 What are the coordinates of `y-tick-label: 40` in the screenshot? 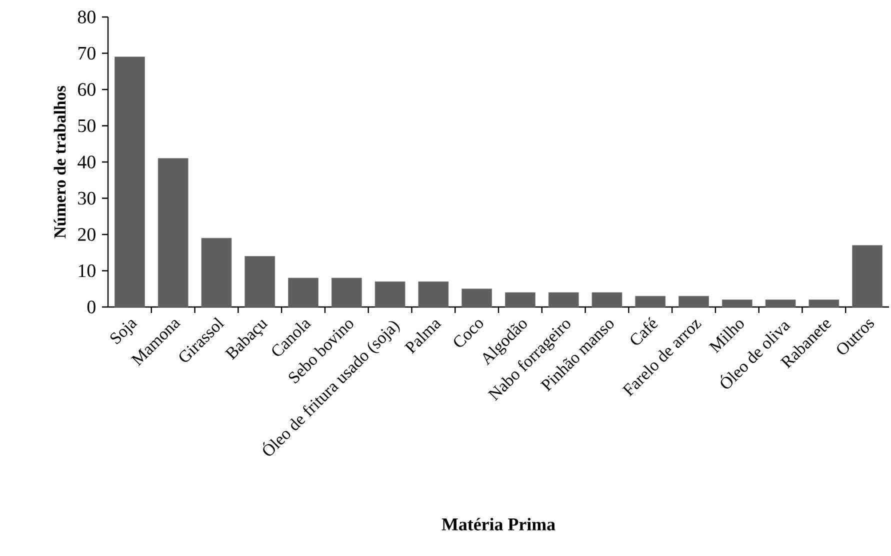 It's located at (87, 162).